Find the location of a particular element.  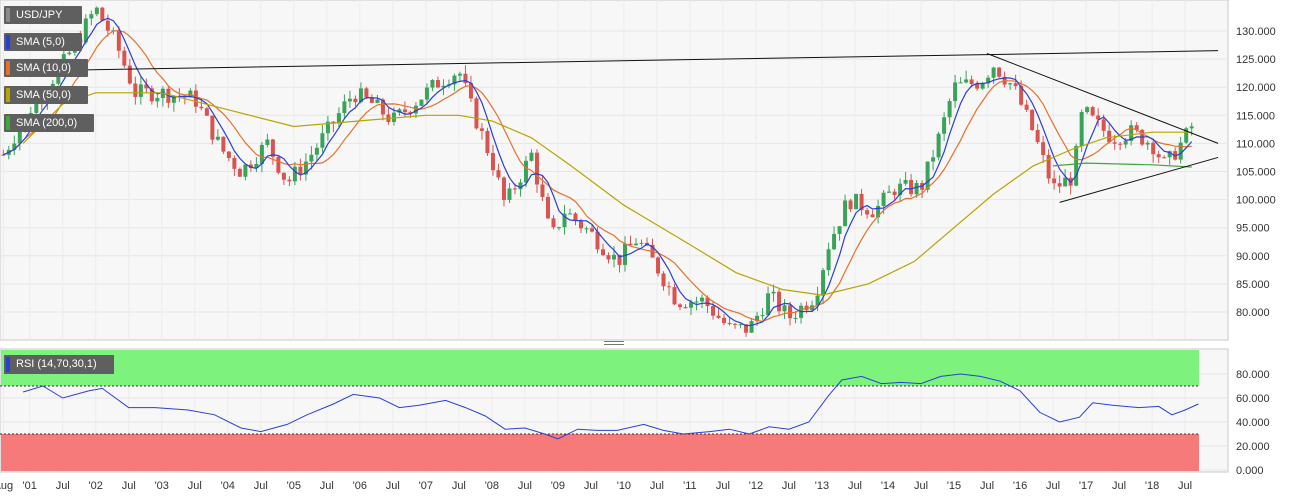

legend-sma-50: SMA (50,0) is located at coordinates (46, 95).